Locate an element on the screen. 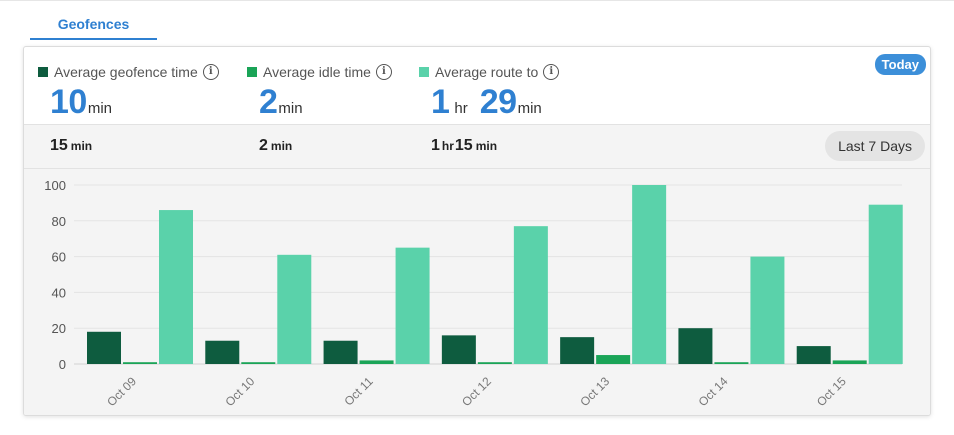  prev-minutes: 15 is located at coordinates (463, 145).